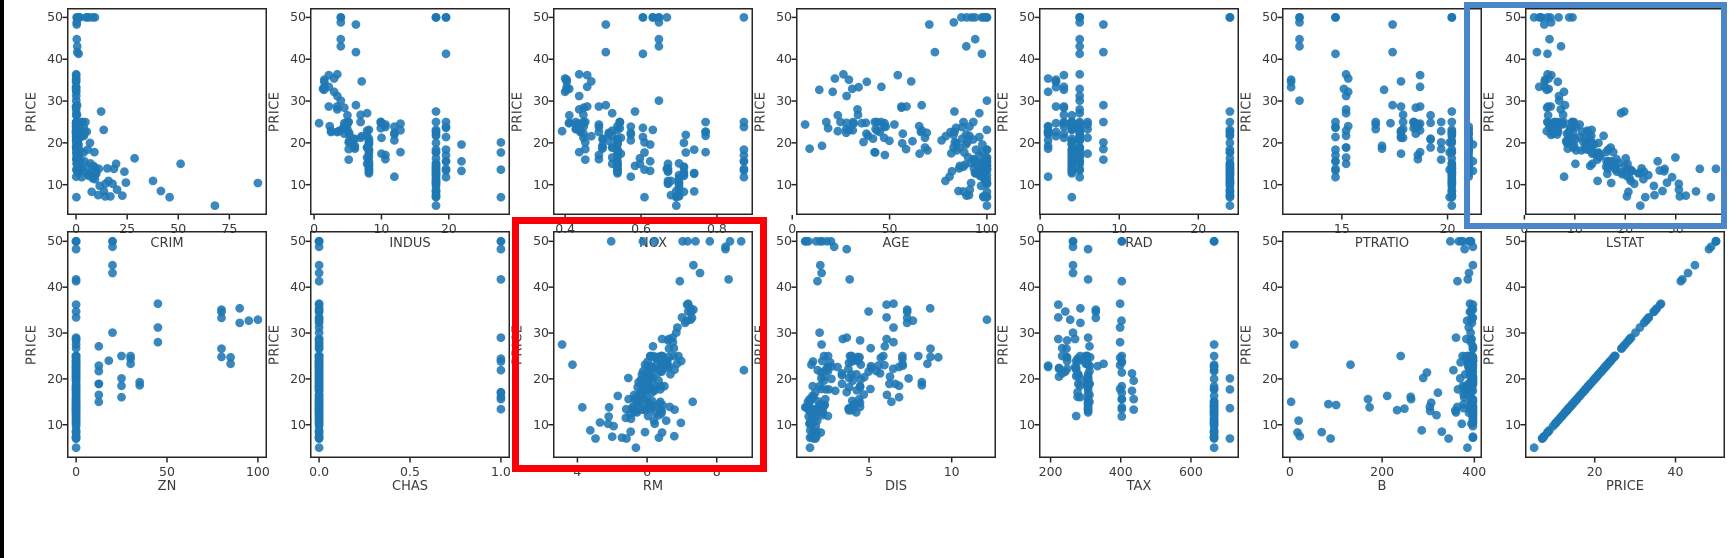 The width and height of the screenshot is (1729, 558). I want to click on x-axis-label-LSTAT: LSTAT, so click(1625, 243).